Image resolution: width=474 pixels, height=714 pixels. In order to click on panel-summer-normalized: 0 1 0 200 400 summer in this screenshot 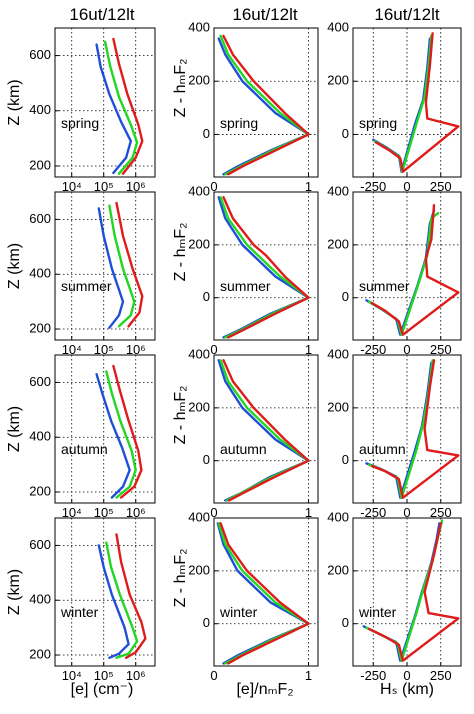, I will do `click(253, 270)`.